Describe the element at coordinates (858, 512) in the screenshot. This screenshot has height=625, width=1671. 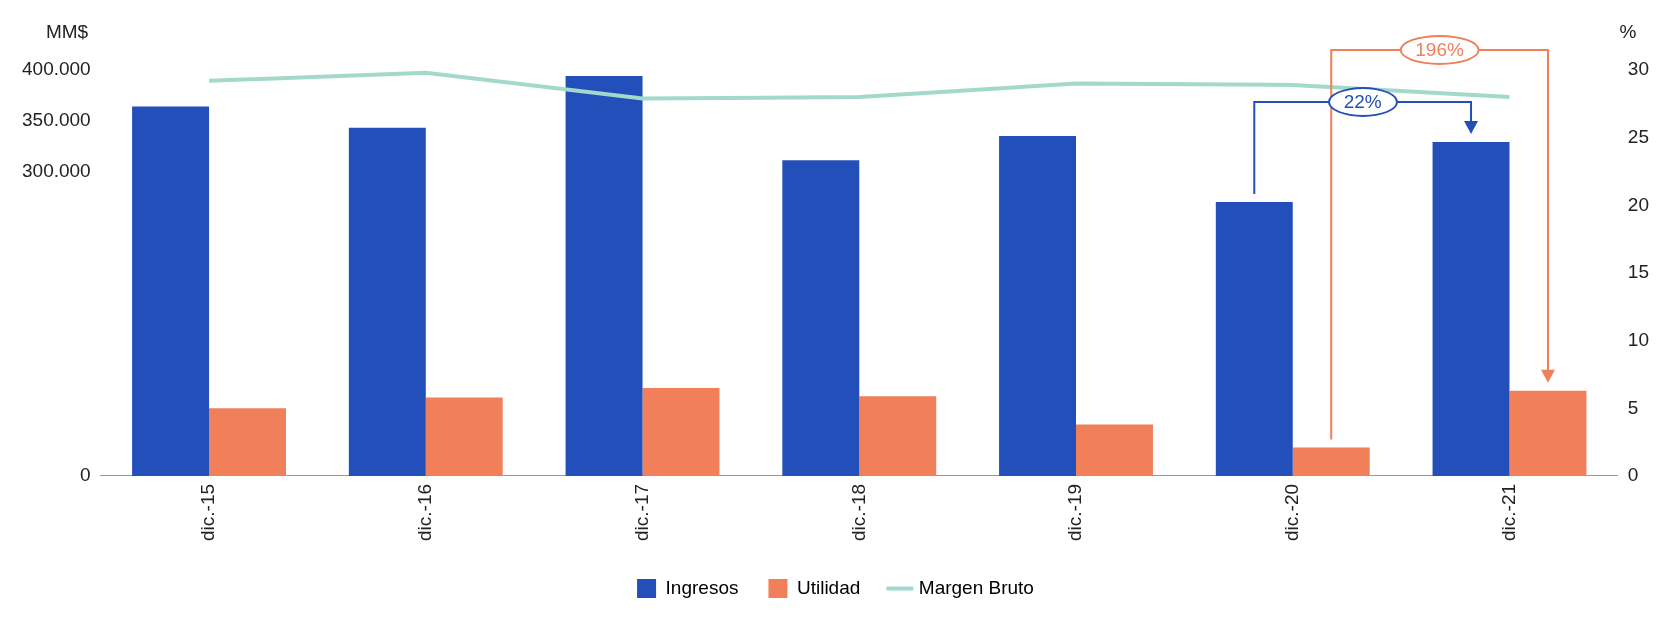
I see `x-tick-label: dic.-18` at that location.